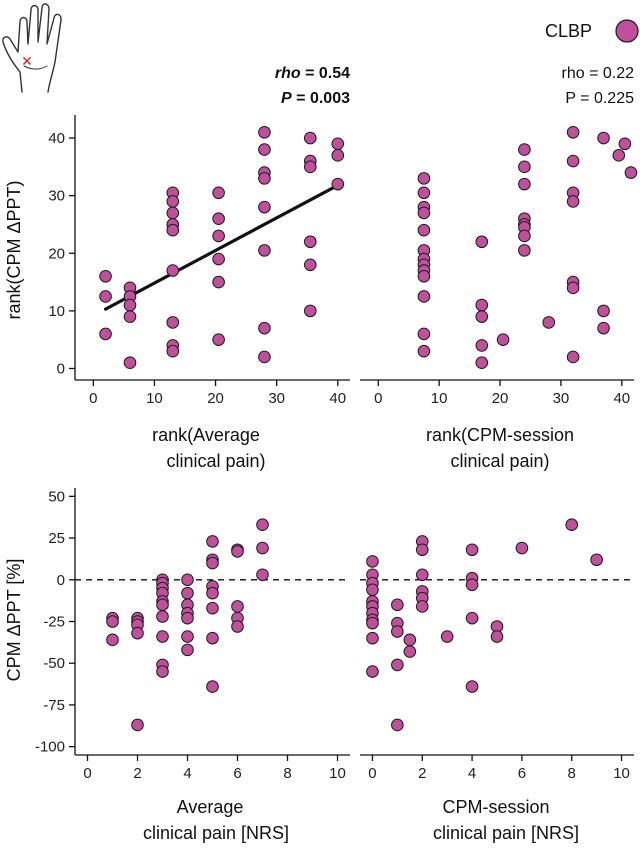 The image size is (640, 850). Describe the element at coordinates (54, 622) in the screenshot. I see `y-tick-label: -25` at that location.